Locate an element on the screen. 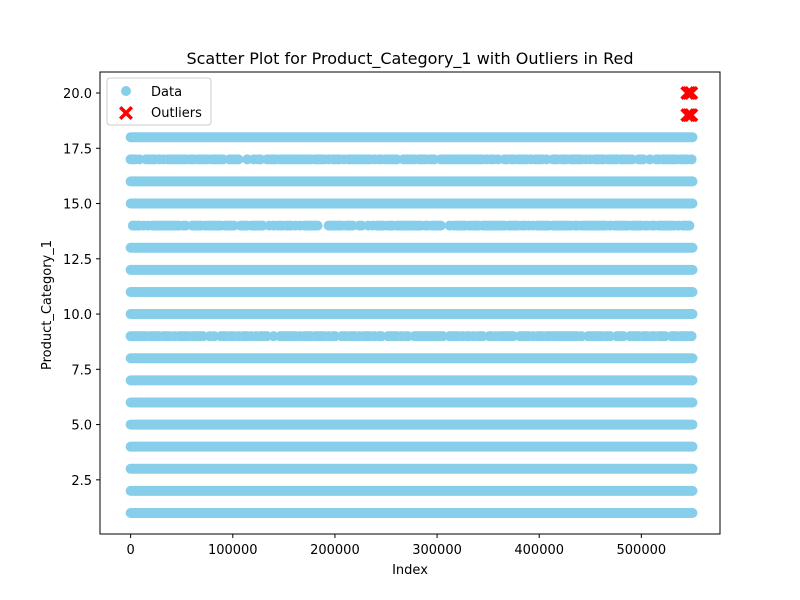  legend-frame is located at coordinates (159, 101).